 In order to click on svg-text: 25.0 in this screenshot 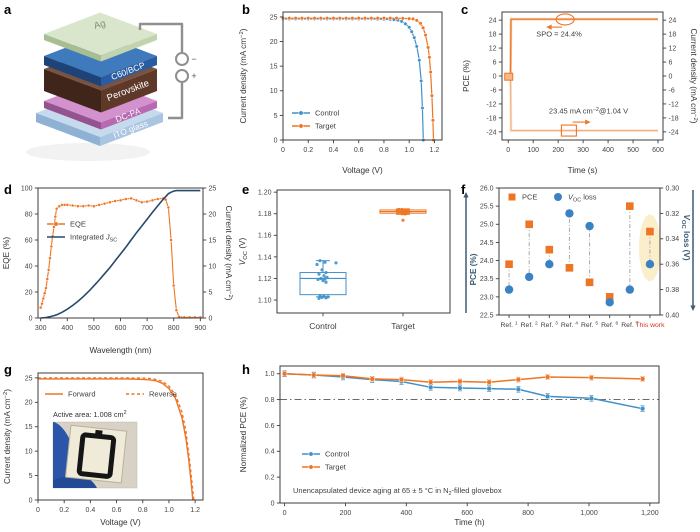, I will do `click(487, 225)`.